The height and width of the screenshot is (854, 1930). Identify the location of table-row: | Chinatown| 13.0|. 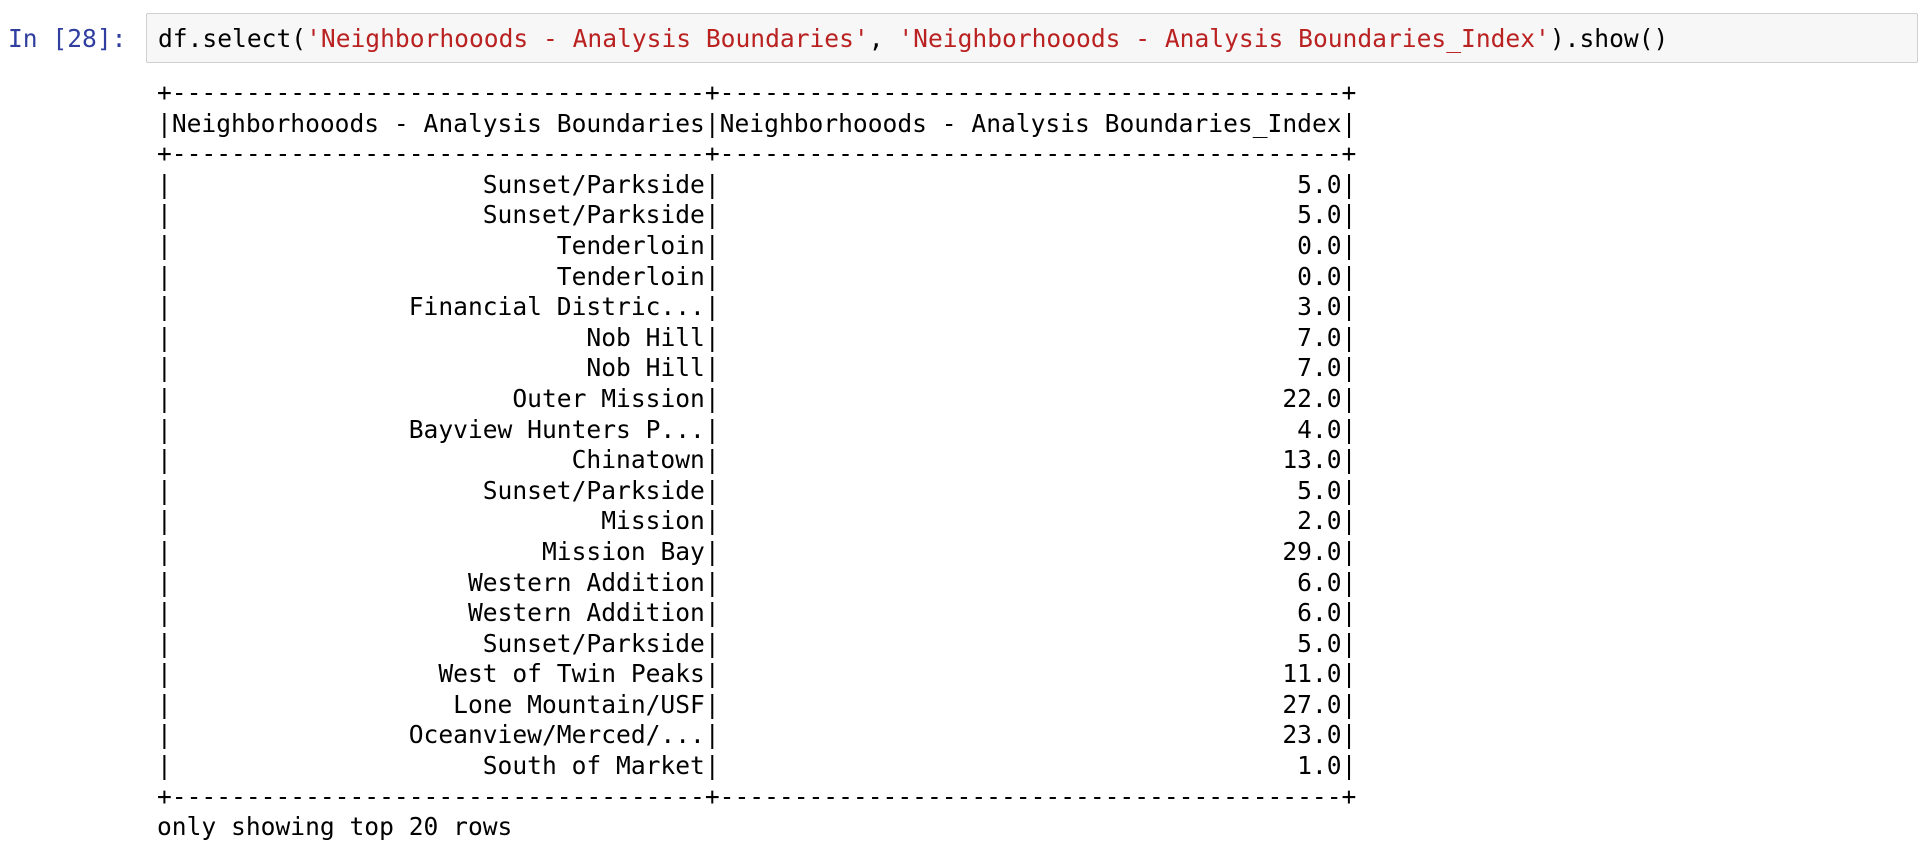
(756, 460).